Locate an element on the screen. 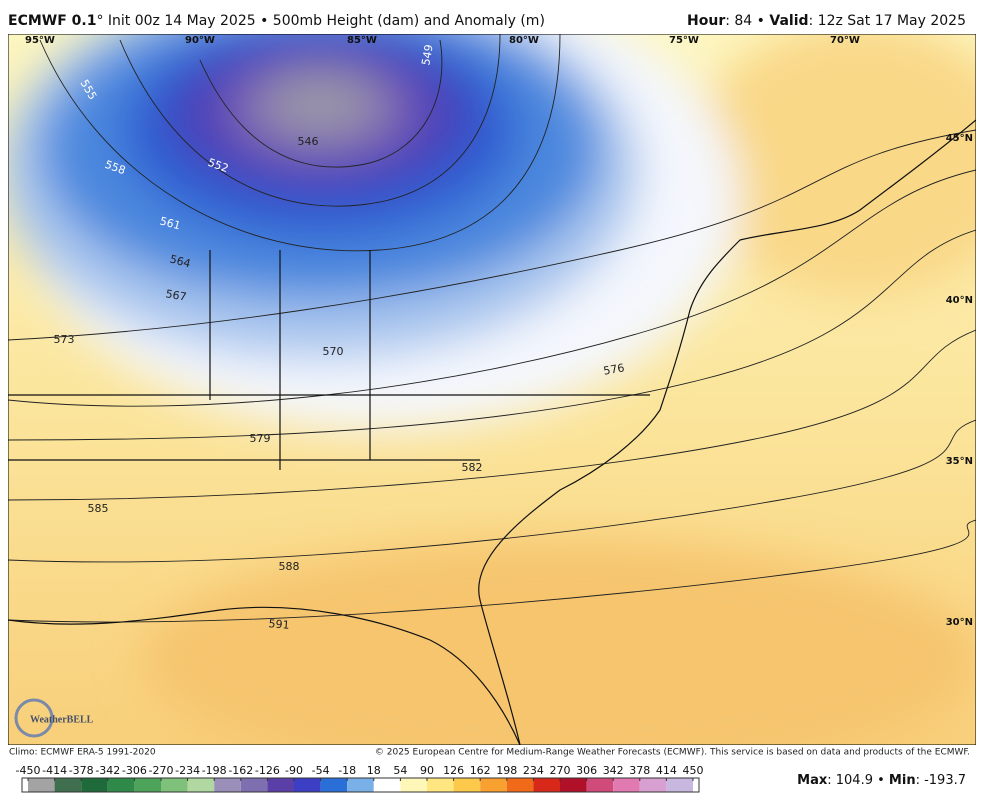 The image size is (984, 808). max-label: Max is located at coordinates (812, 780).